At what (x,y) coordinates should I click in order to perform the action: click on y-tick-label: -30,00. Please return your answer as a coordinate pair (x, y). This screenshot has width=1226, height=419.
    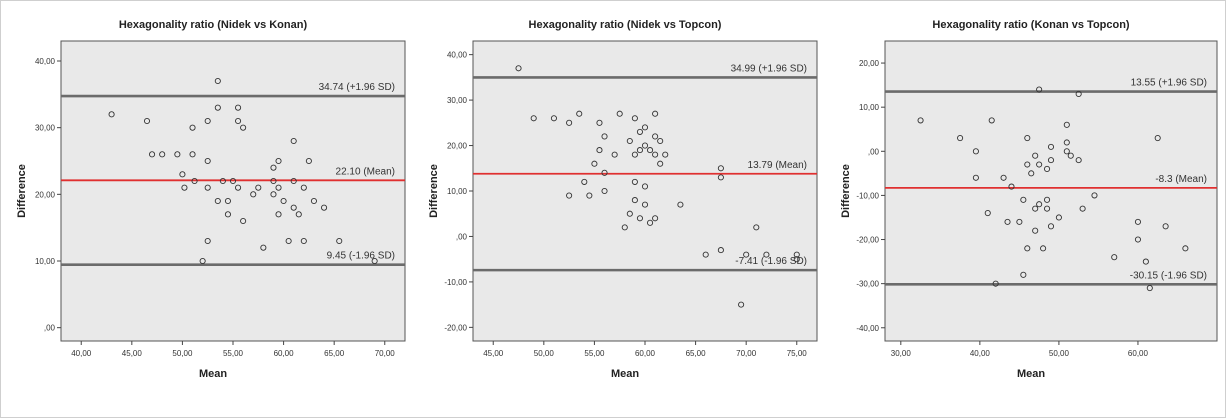
    Looking at the image, I should click on (867, 284).